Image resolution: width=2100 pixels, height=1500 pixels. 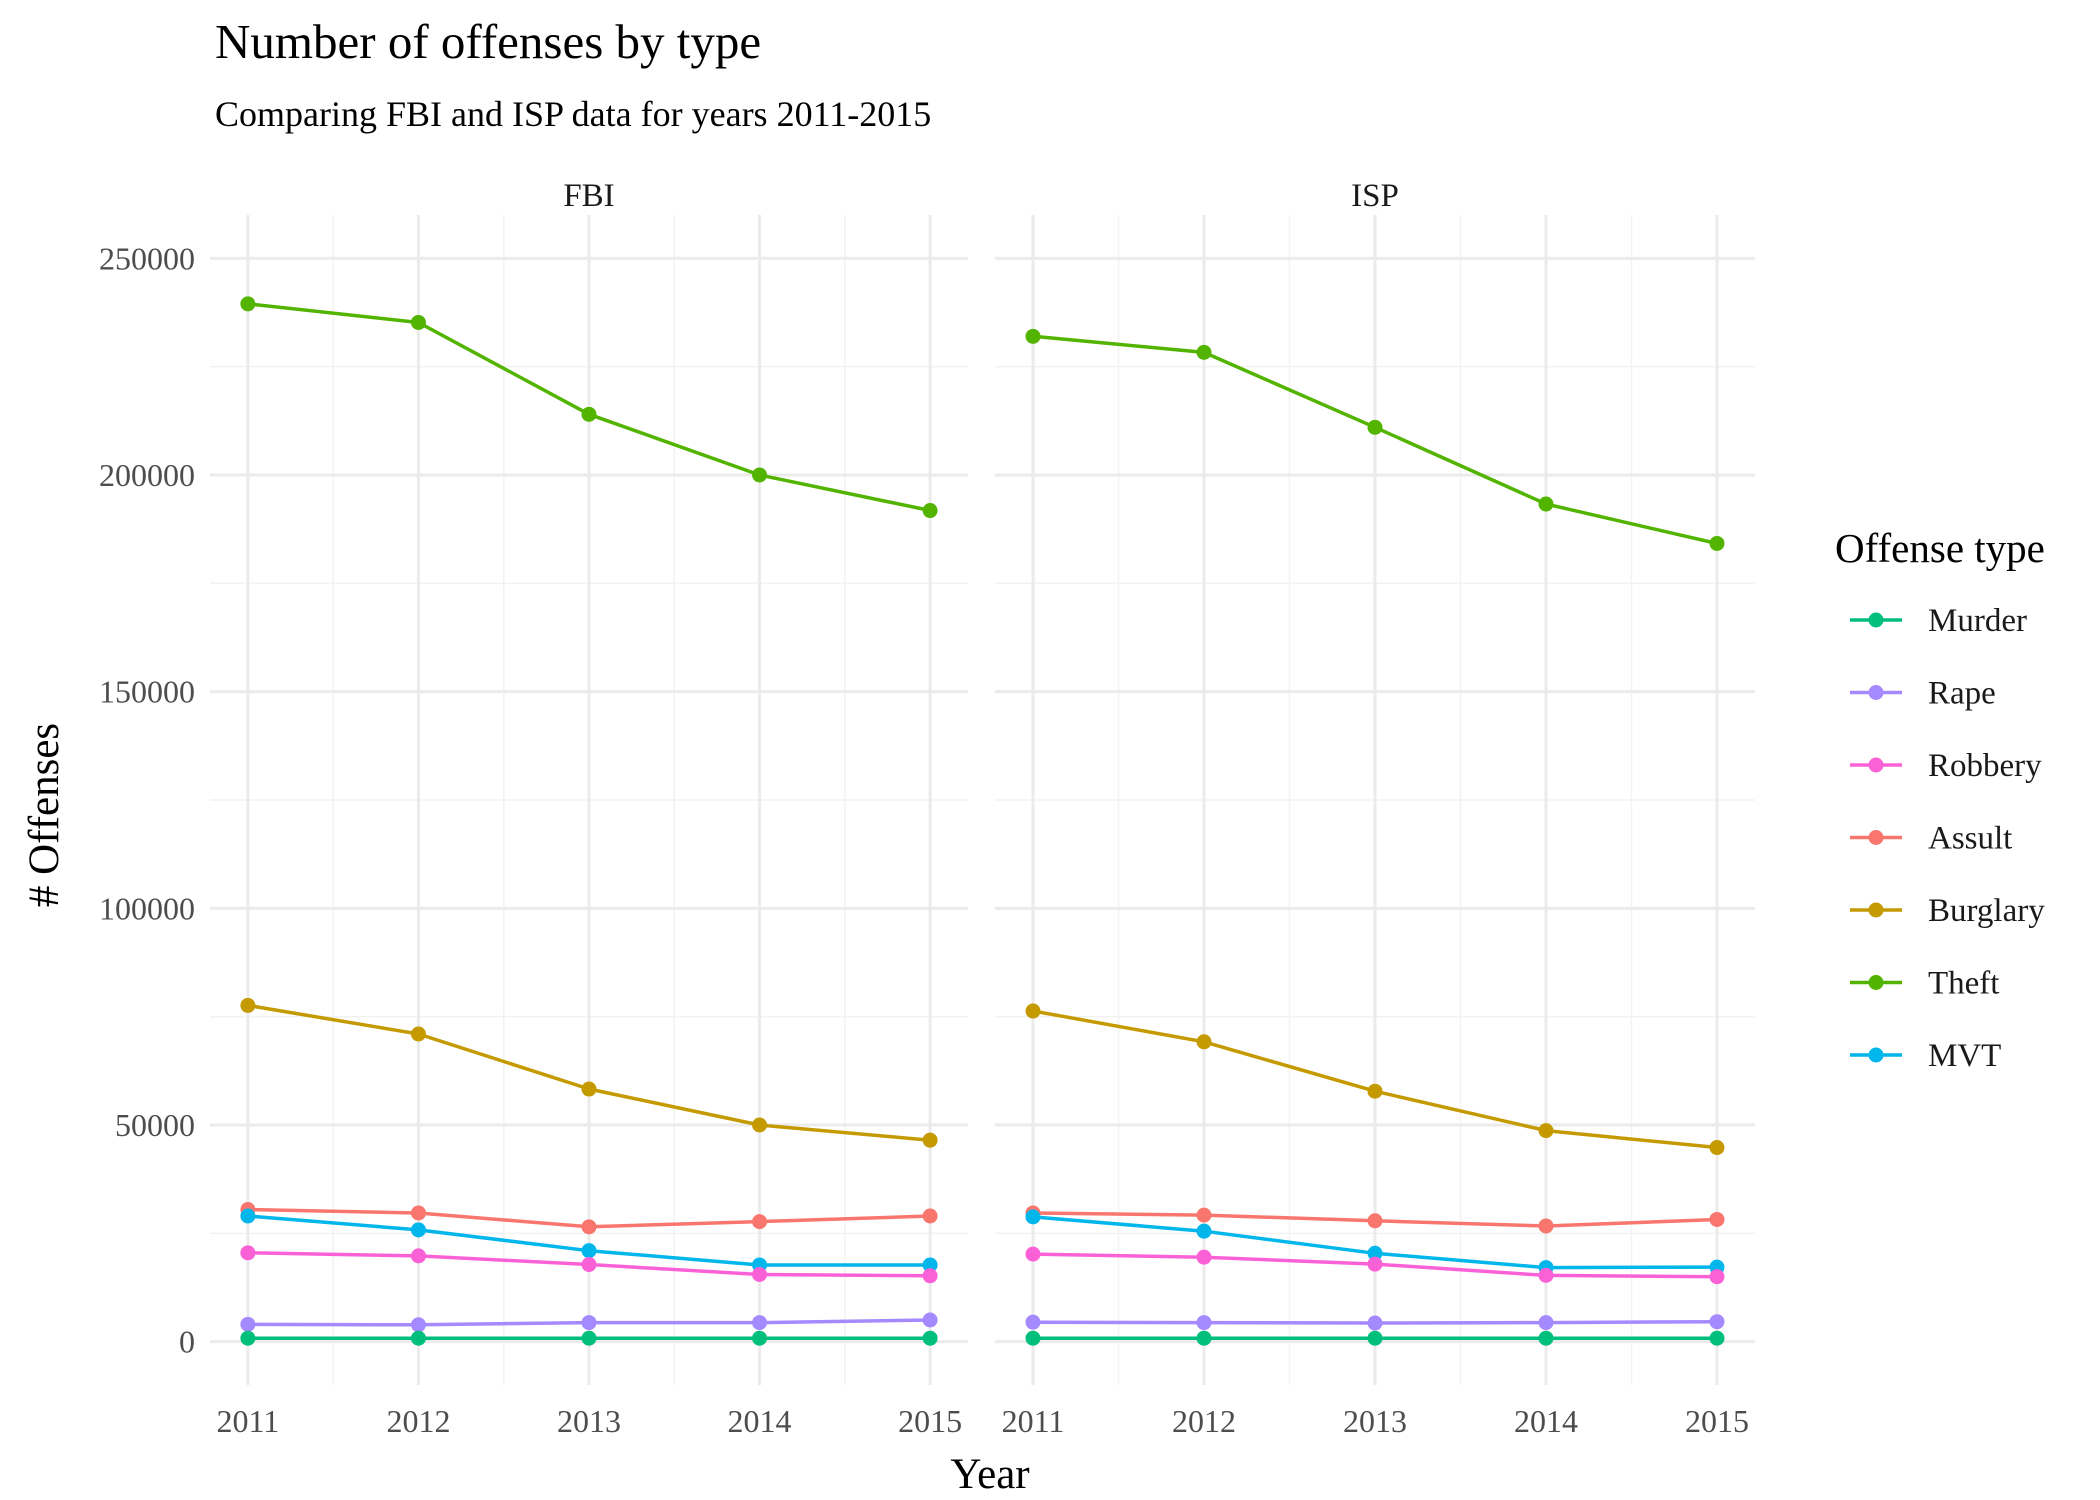 I want to click on chart-title: Number of offenses by type, so click(x=488, y=41).